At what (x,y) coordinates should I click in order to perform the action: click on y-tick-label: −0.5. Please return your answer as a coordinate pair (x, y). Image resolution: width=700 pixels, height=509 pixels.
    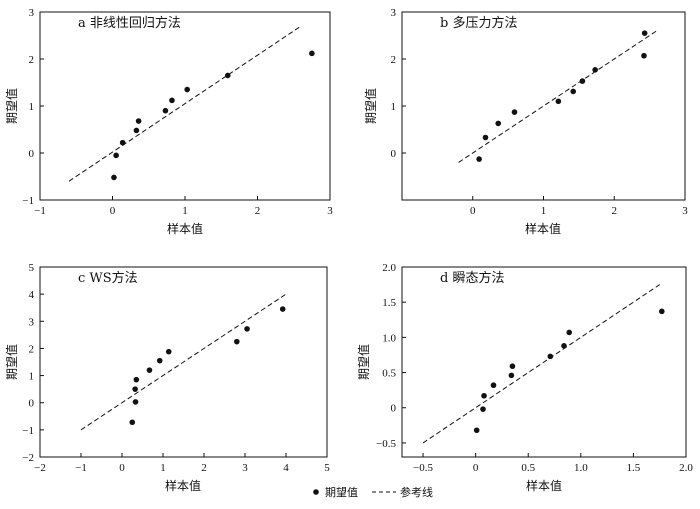
    Looking at the image, I should click on (386, 444).